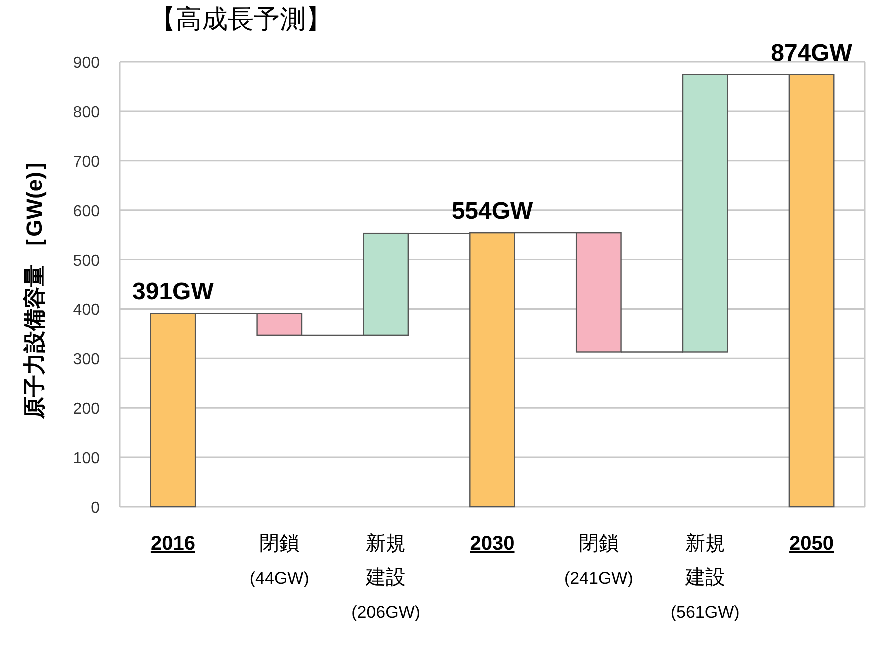 This screenshot has width=873, height=648. Describe the element at coordinates (280, 560) in the screenshot. I see `x-tick-label: 閉鎖 (44GW)` at that location.